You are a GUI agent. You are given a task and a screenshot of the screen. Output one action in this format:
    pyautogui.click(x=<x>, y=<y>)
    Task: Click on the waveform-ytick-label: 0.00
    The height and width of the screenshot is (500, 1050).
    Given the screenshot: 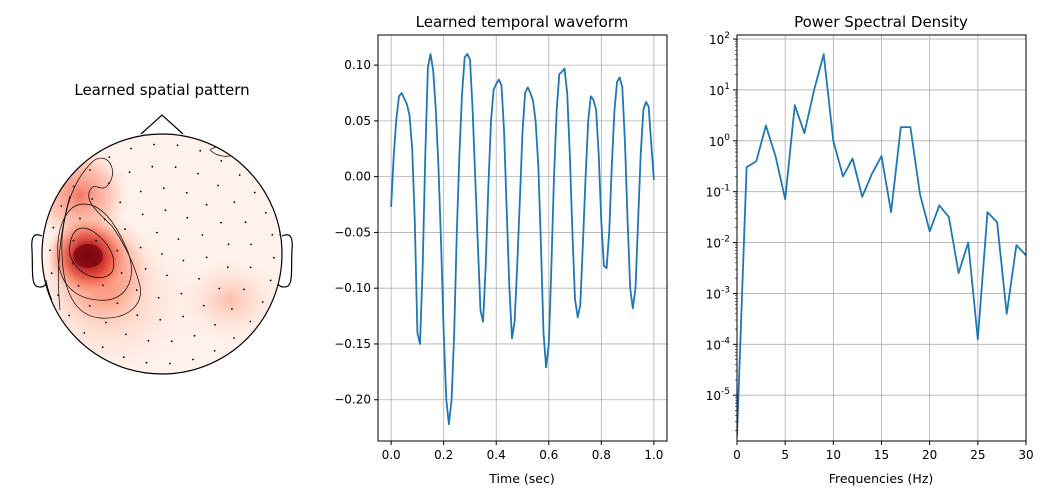 What is the action you would take?
    pyautogui.click(x=357, y=177)
    